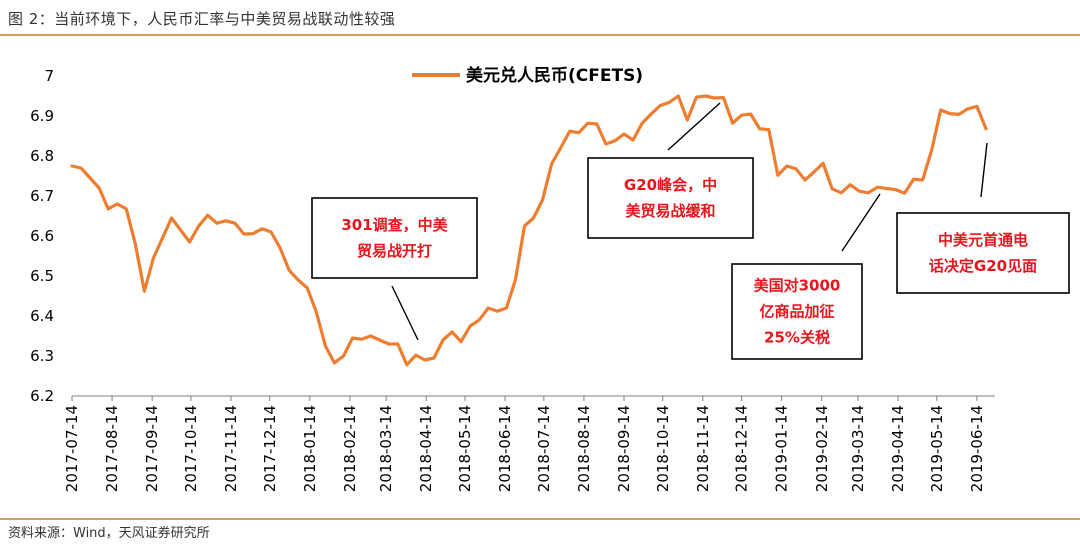 The width and height of the screenshot is (1080, 547). I want to click on x-tick-label: 2018-05-14, so click(465, 448).